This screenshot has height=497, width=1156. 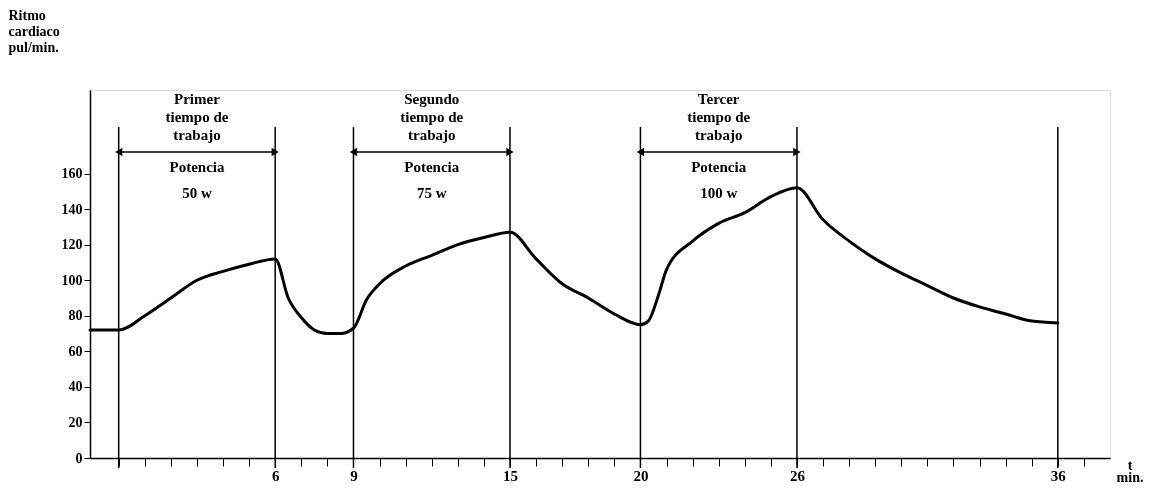 What do you see at coordinates (432, 117) in the screenshot?
I see `annotation: Segundo tiempo de trabajo` at bounding box center [432, 117].